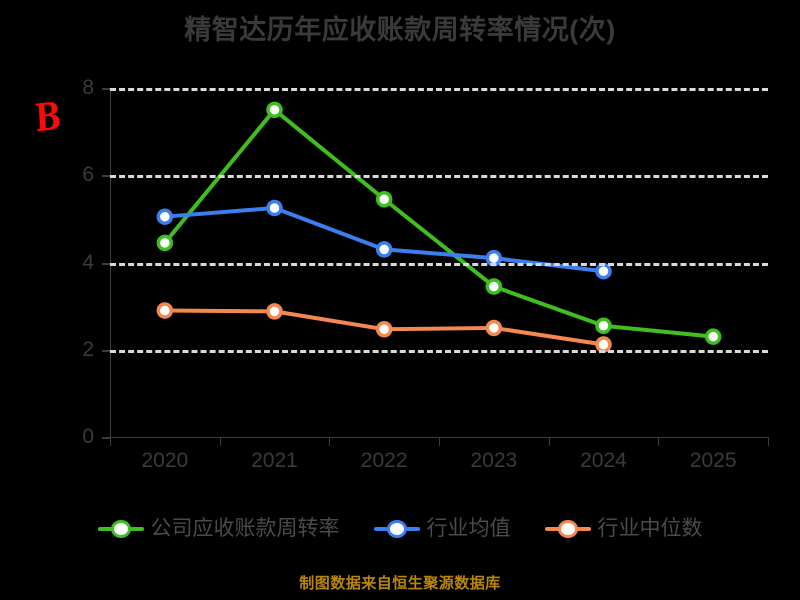 The height and width of the screenshot is (600, 800). I want to click on legend-item: 行业均值, so click(442, 528).